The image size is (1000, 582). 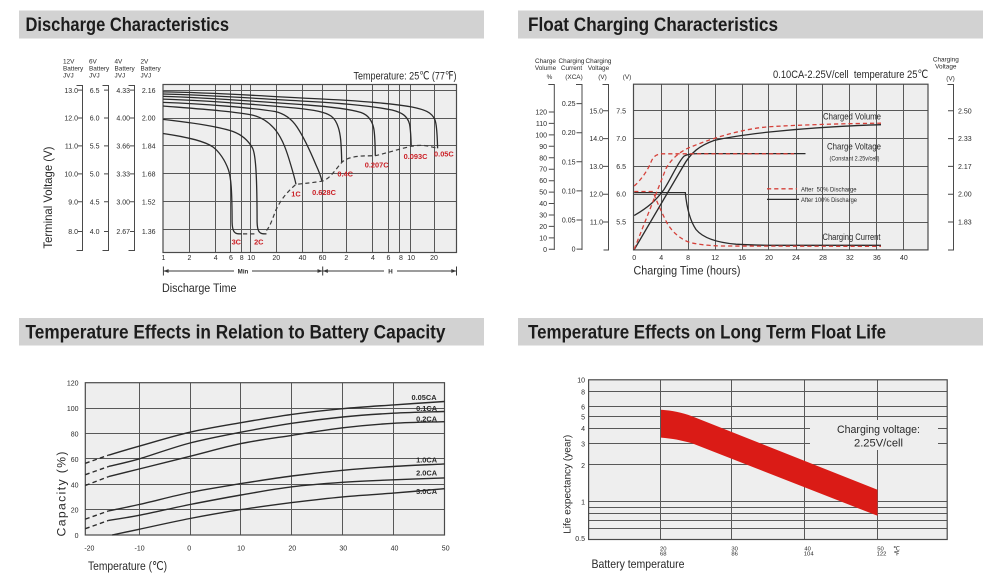 What do you see at coordinates (123, 175) in the screenshot?
I see `svg-text: 3.33` at bounding box center [123, 175].